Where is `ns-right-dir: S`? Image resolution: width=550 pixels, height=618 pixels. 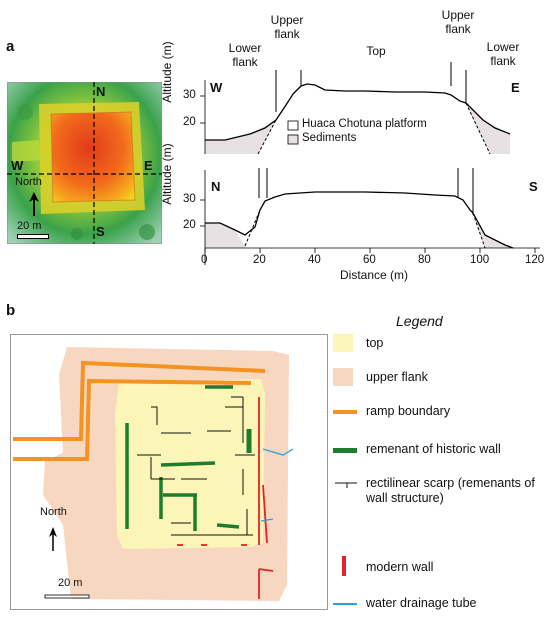 ns-right-dir: S is located at coordinates (533, 186).